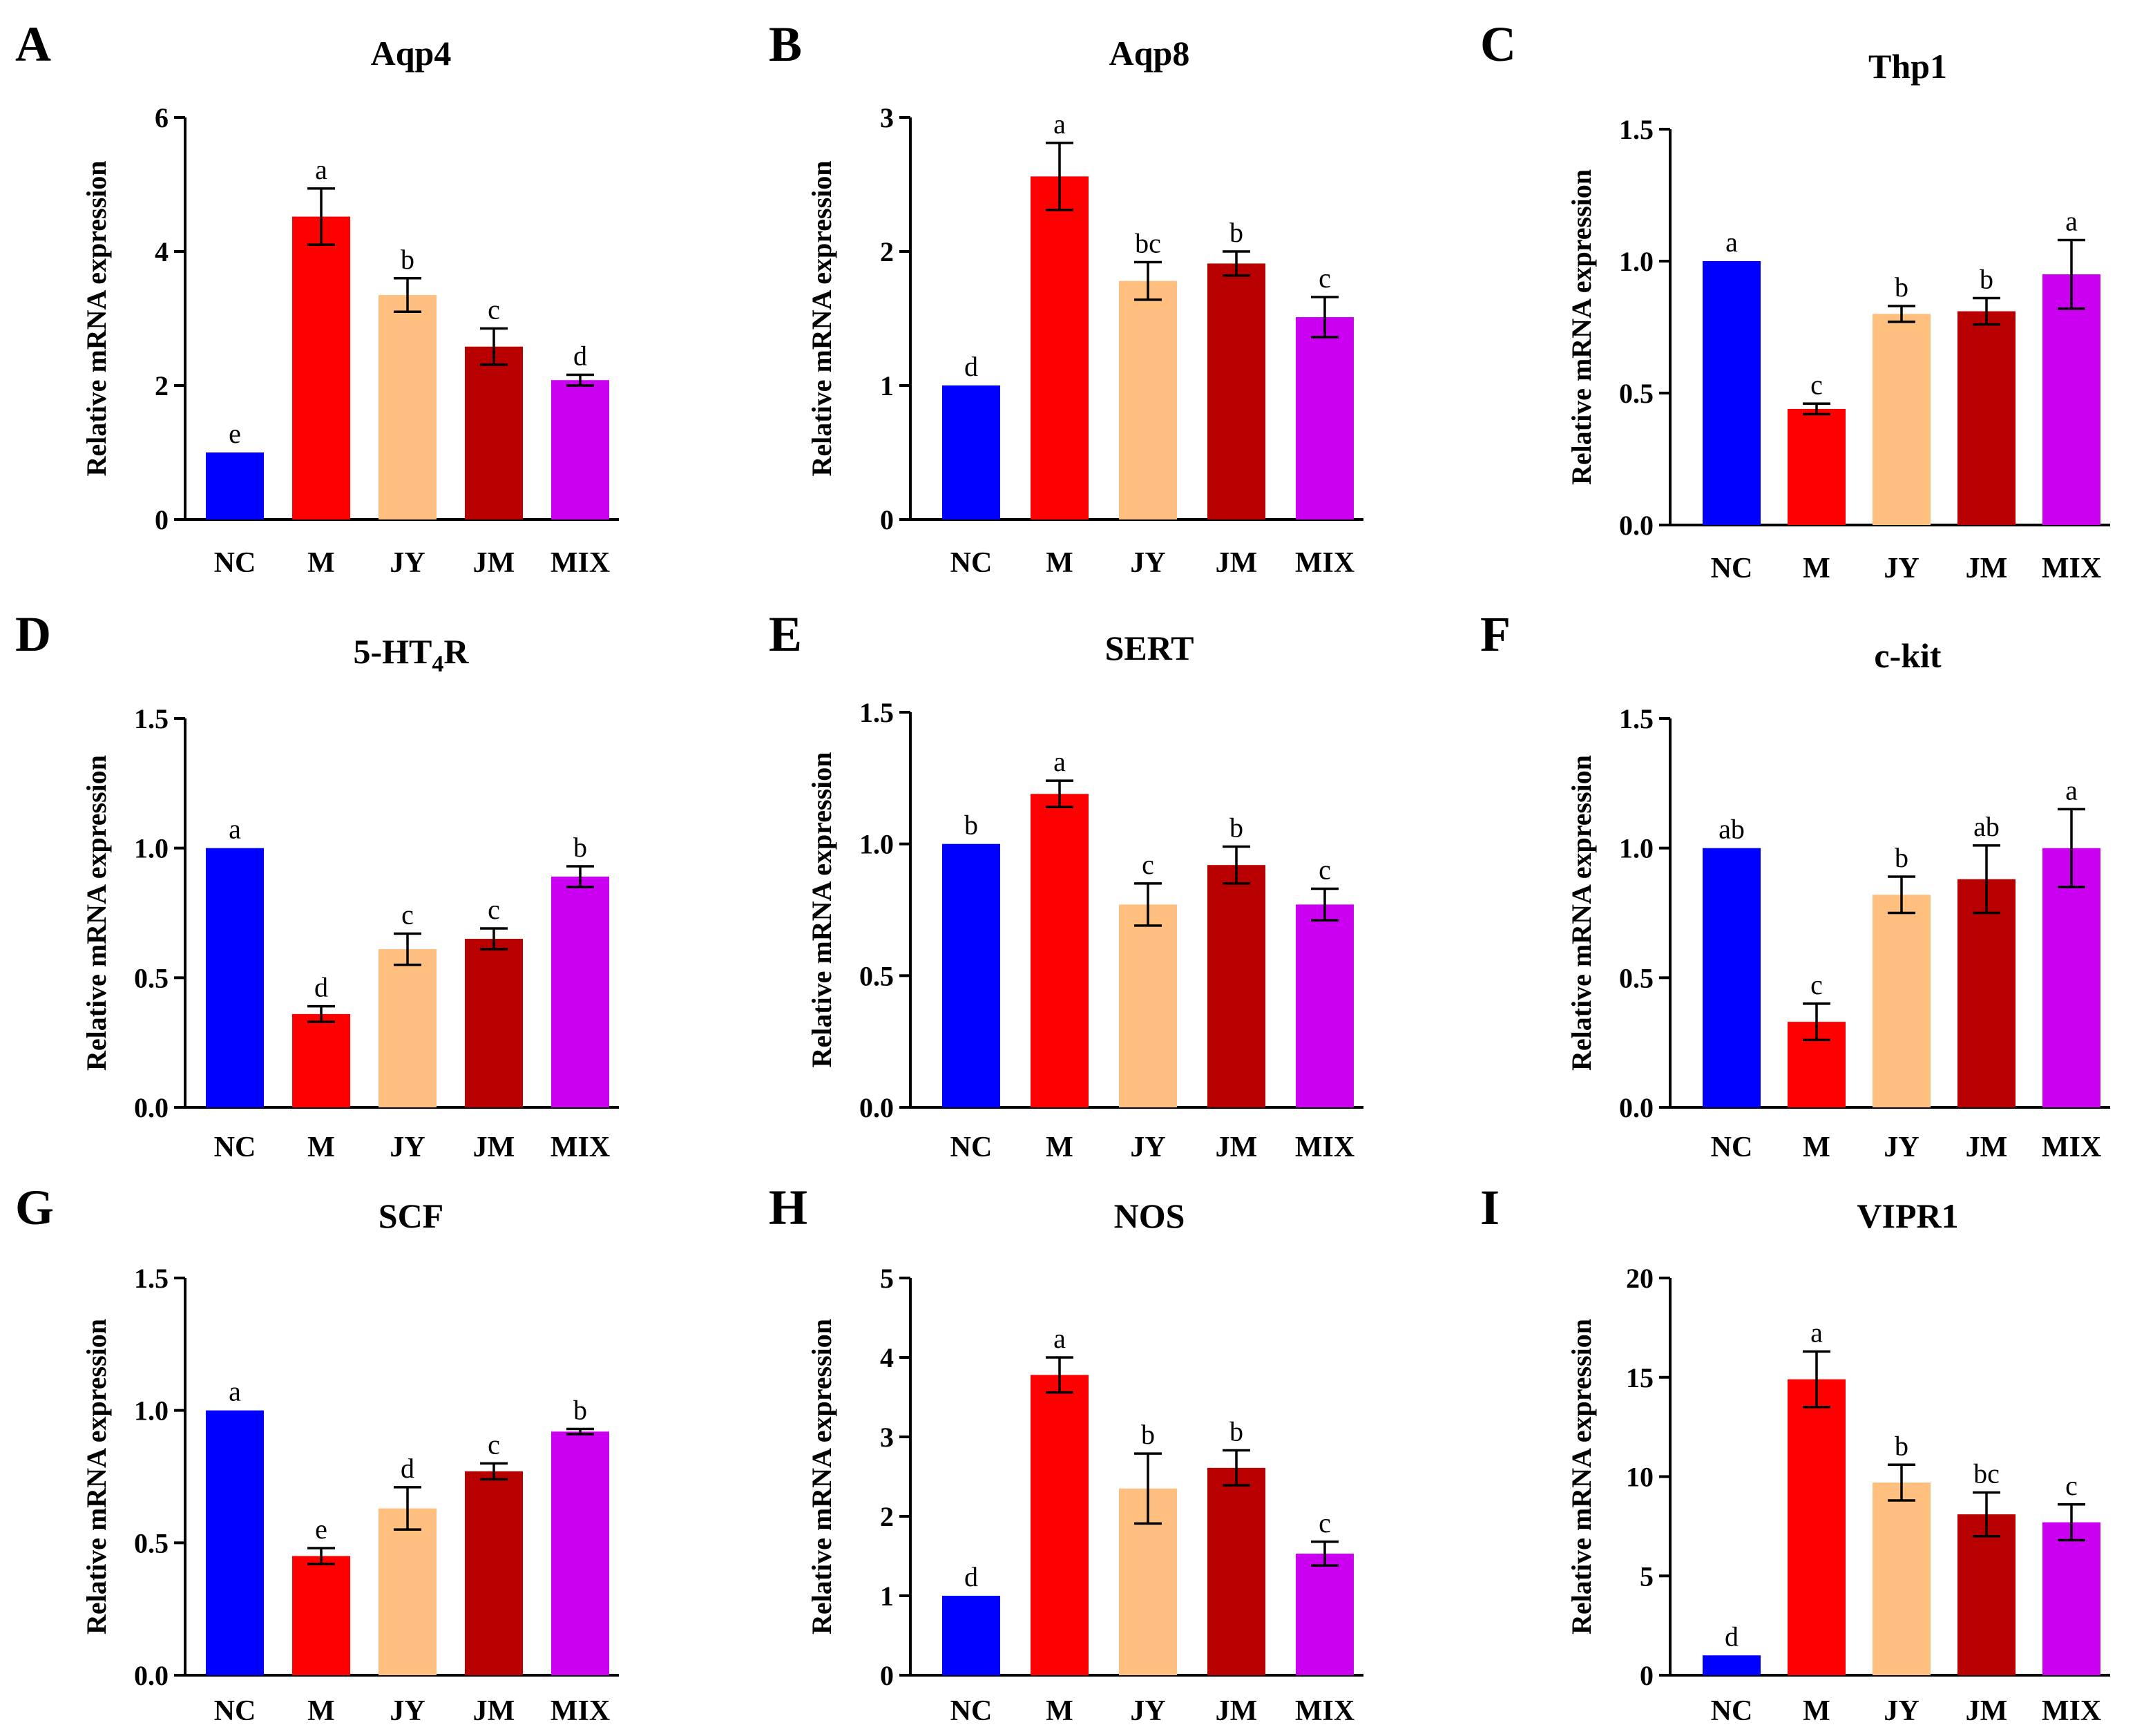 The image size is (2135, 1736). I want to click on panel-a-errorbar-m, so click(321, 217).